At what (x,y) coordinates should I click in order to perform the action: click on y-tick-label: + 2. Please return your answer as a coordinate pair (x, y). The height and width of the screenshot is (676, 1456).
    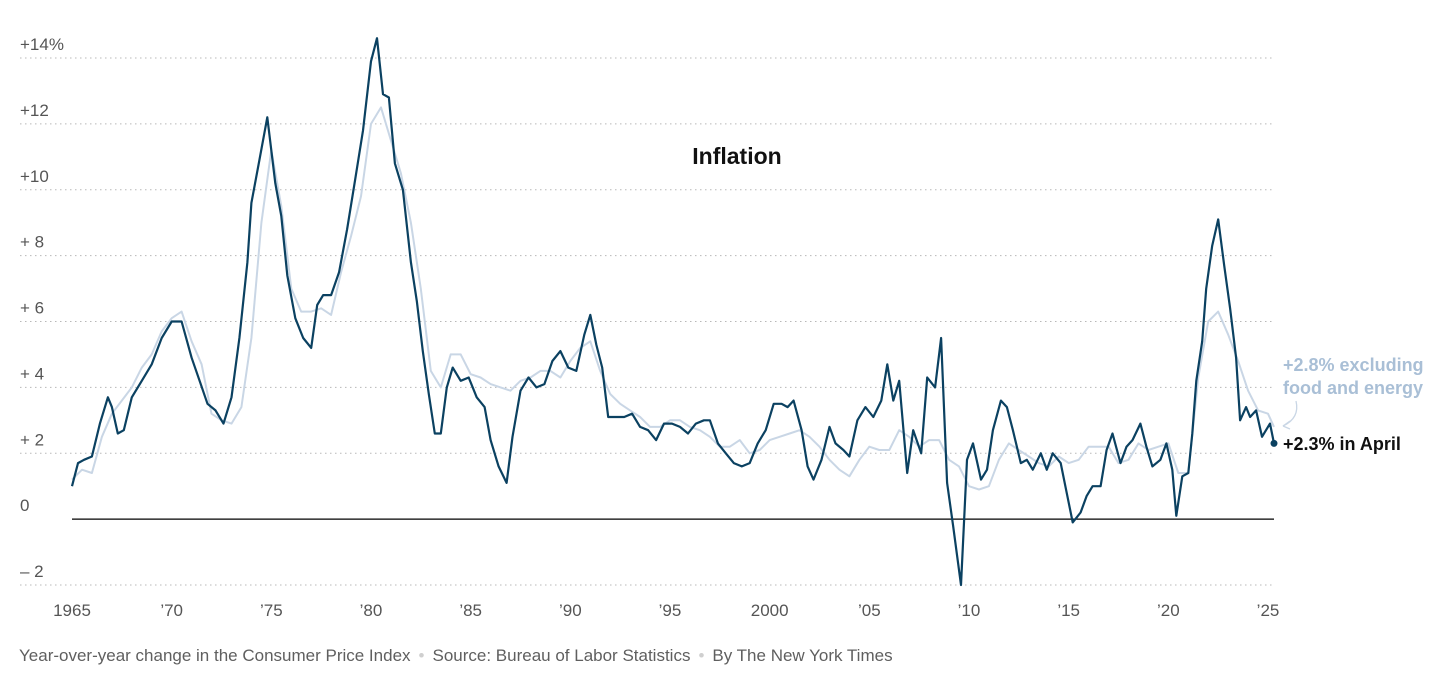
    Looking at the image, I should click on (32, 439).